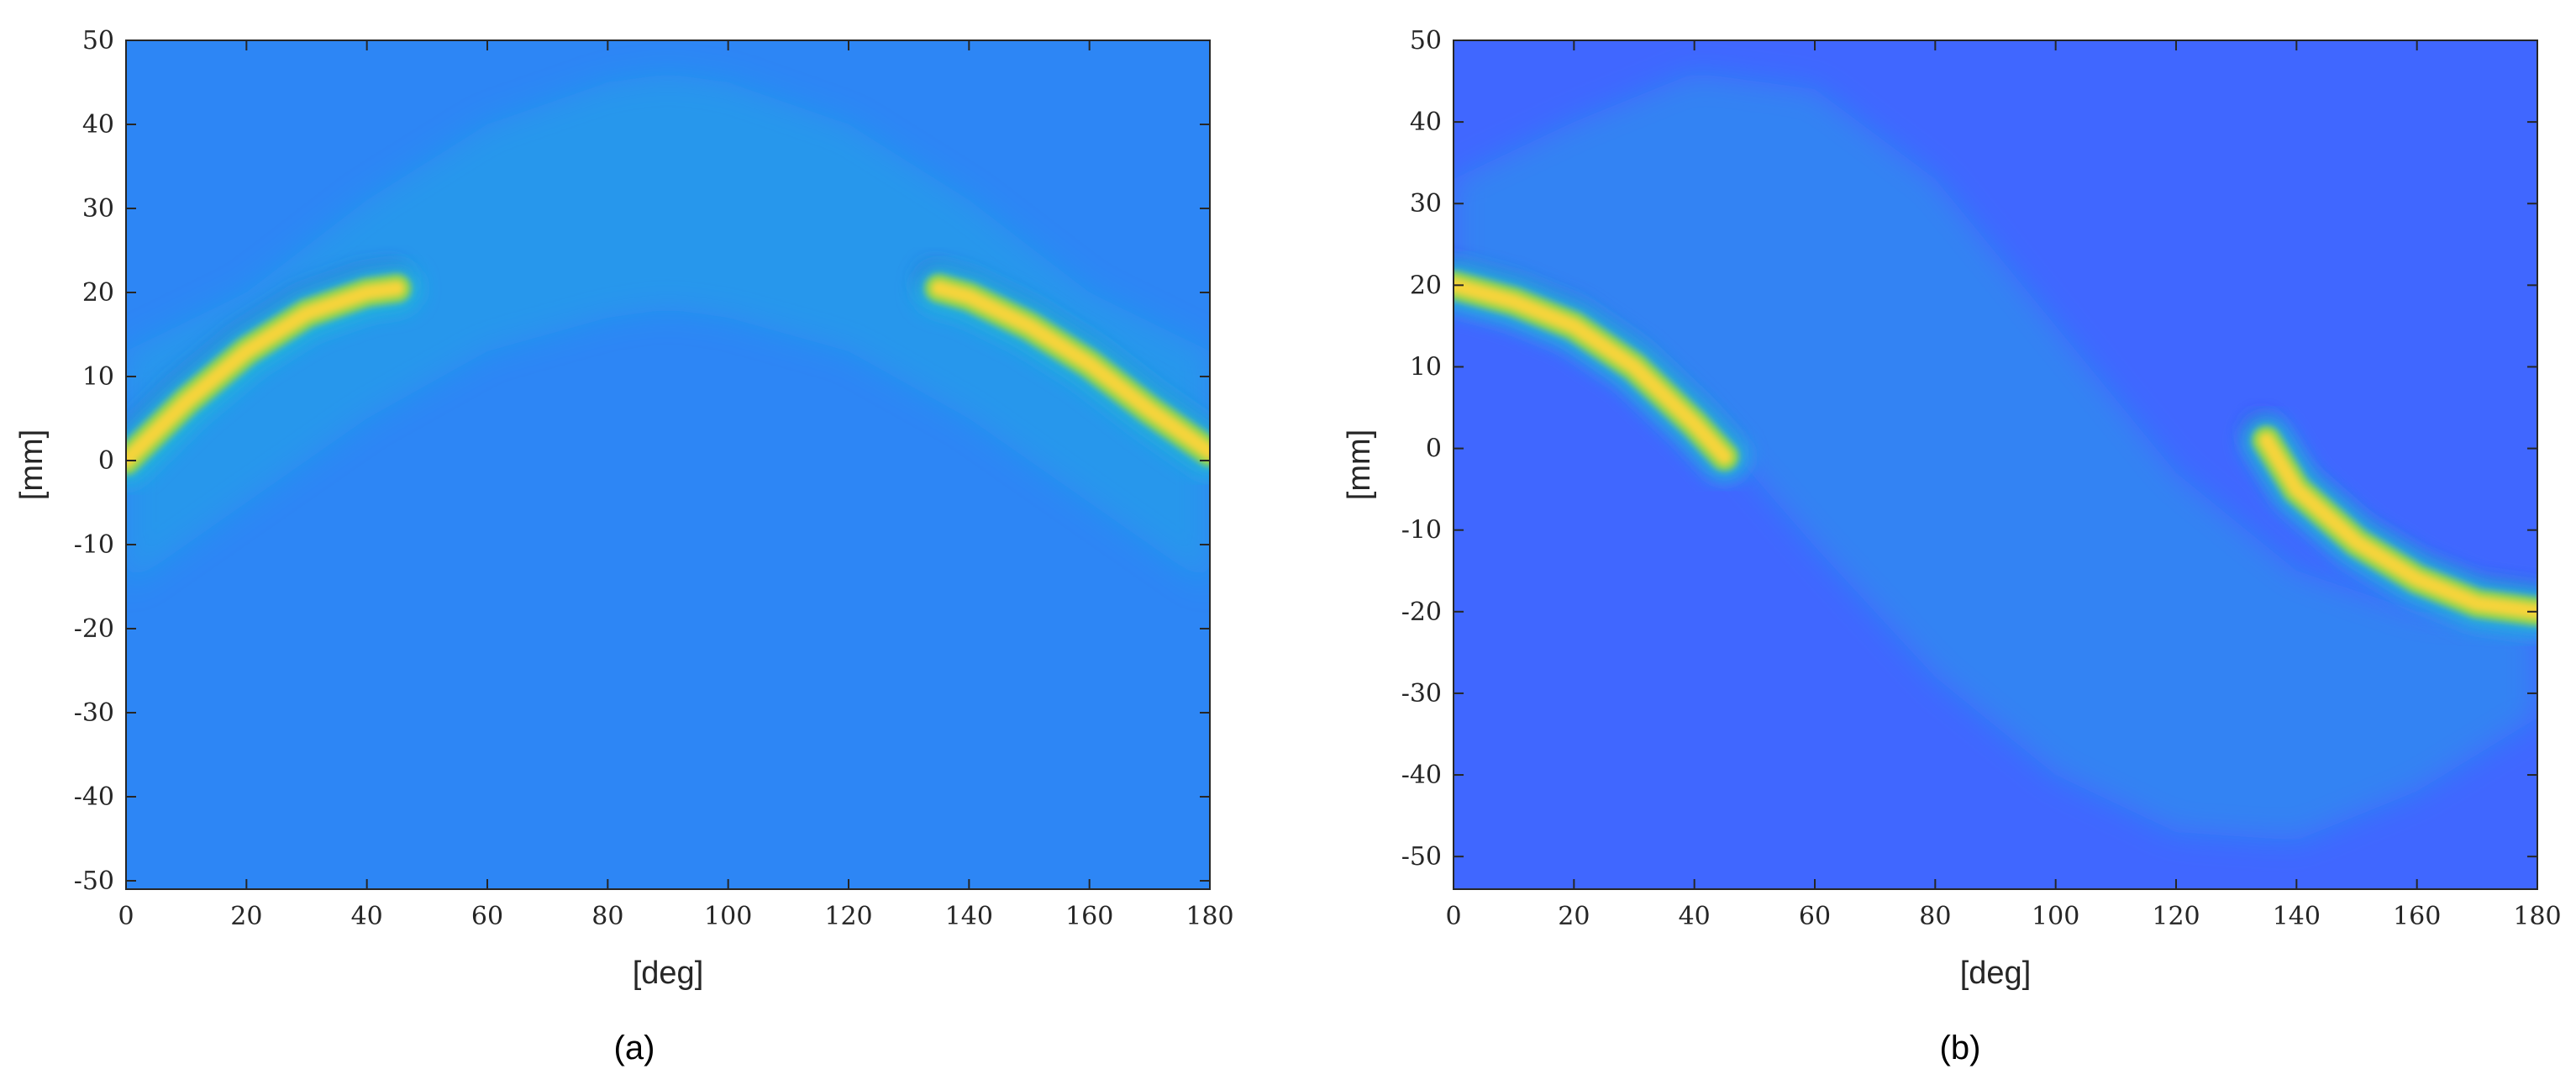 The width and height of the screenshot is (2576, 1085). What do you see at coordinates (668, 973) in the screenshot?
I see `x-axis-label-a: [deg]` at bounding box center [668, 973].